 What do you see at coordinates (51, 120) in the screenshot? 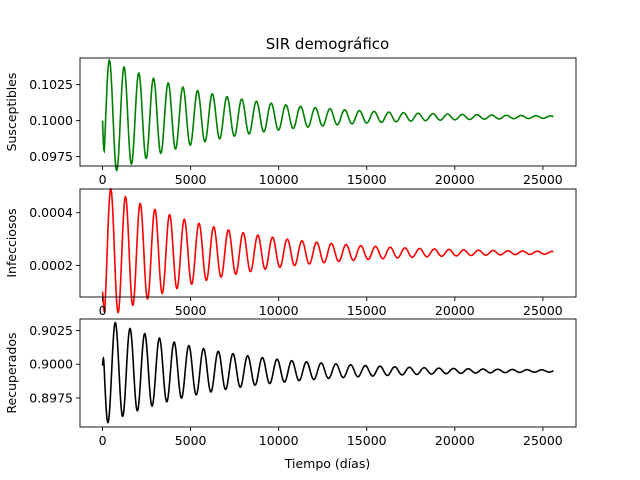
I see `y-tick-label: 0.1000` at bounding box center [51, 120].